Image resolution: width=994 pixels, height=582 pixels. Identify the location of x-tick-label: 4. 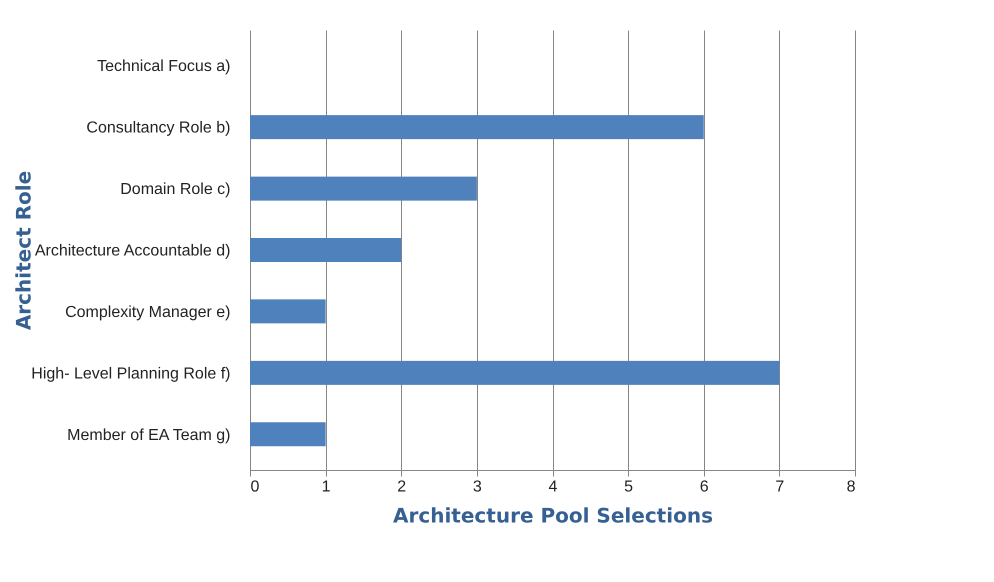
(553, 487).